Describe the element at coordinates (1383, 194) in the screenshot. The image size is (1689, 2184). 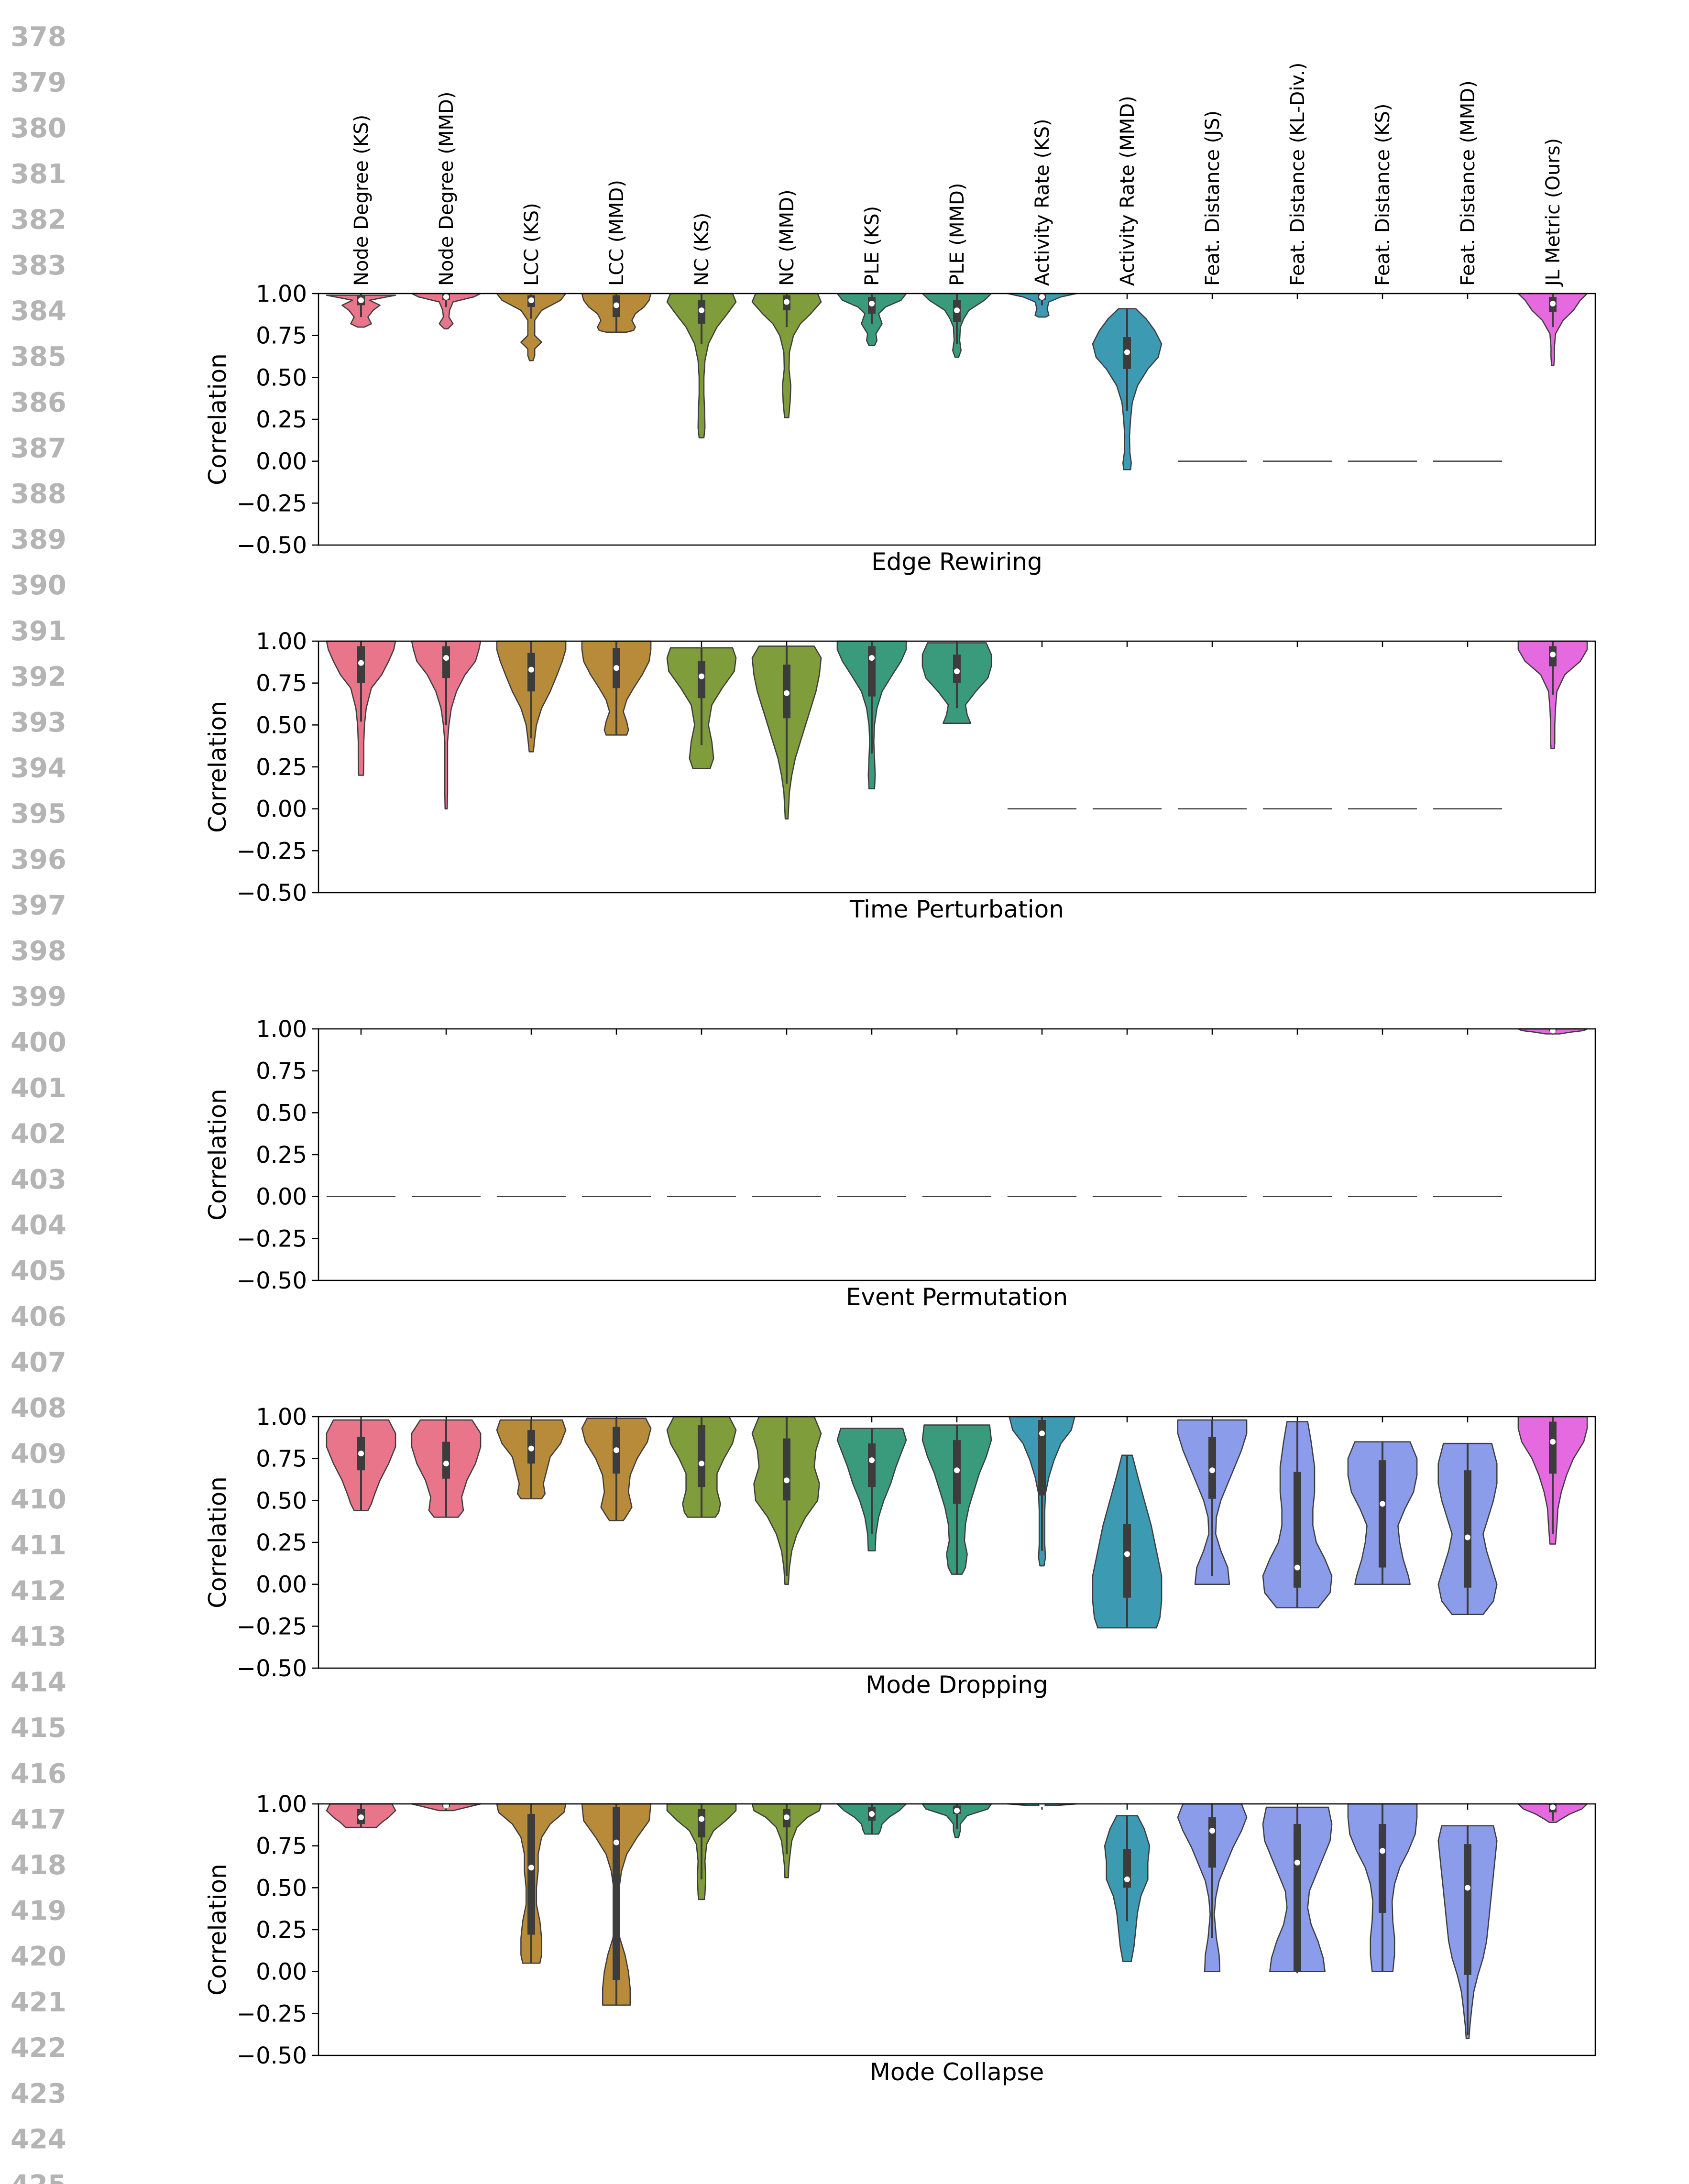
I see `metric-label: Feat. Distance (KS)` at that location.